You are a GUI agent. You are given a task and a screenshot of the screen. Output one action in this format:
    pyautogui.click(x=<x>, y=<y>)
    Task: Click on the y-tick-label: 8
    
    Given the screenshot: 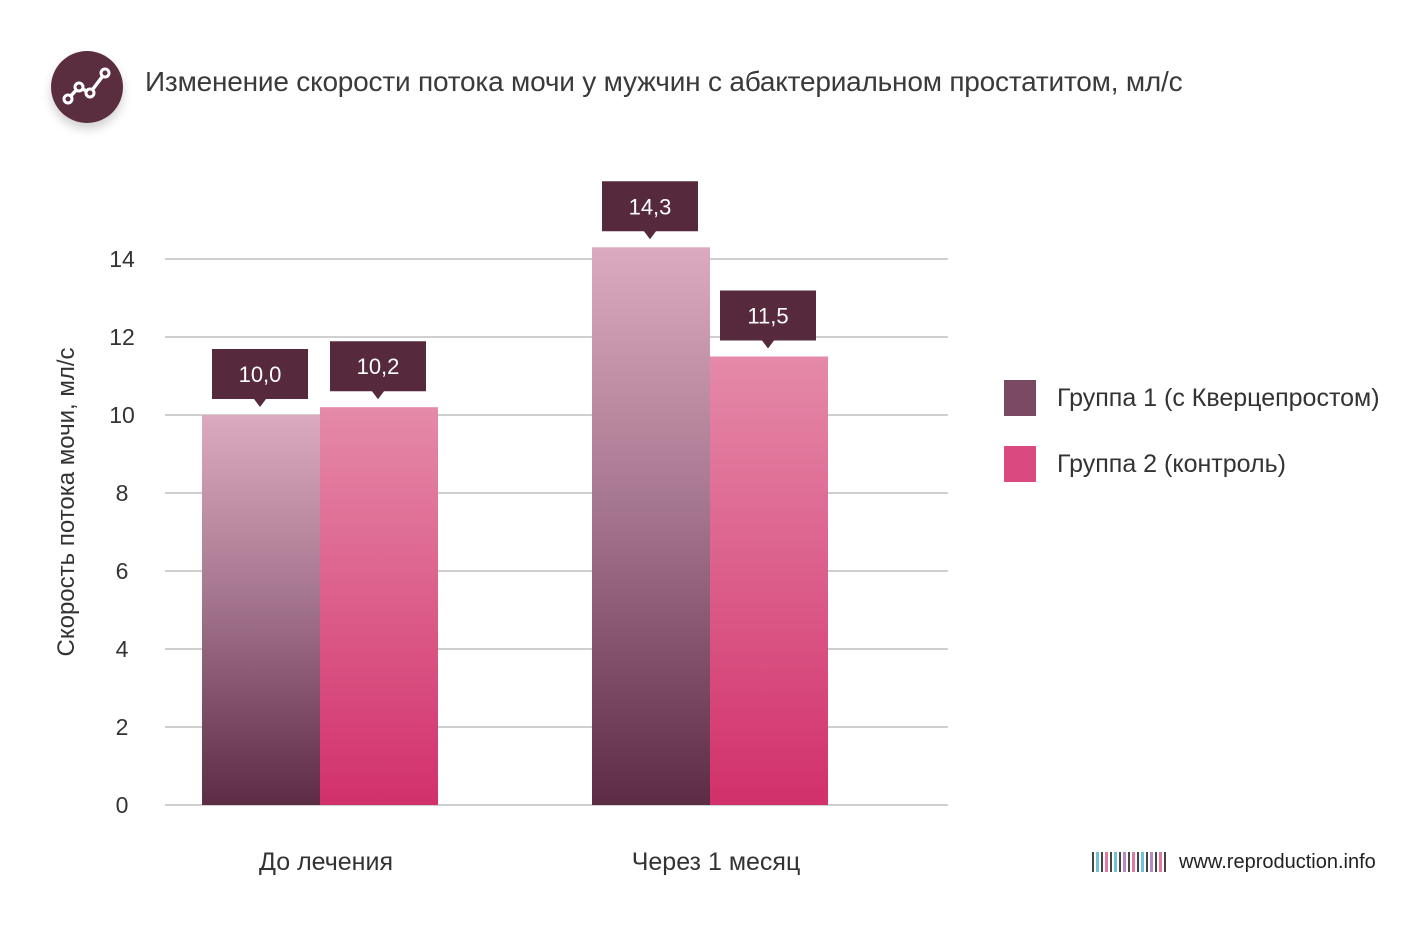 What is the action you would take?
    pyautogui.click(x=122, y=493)
    